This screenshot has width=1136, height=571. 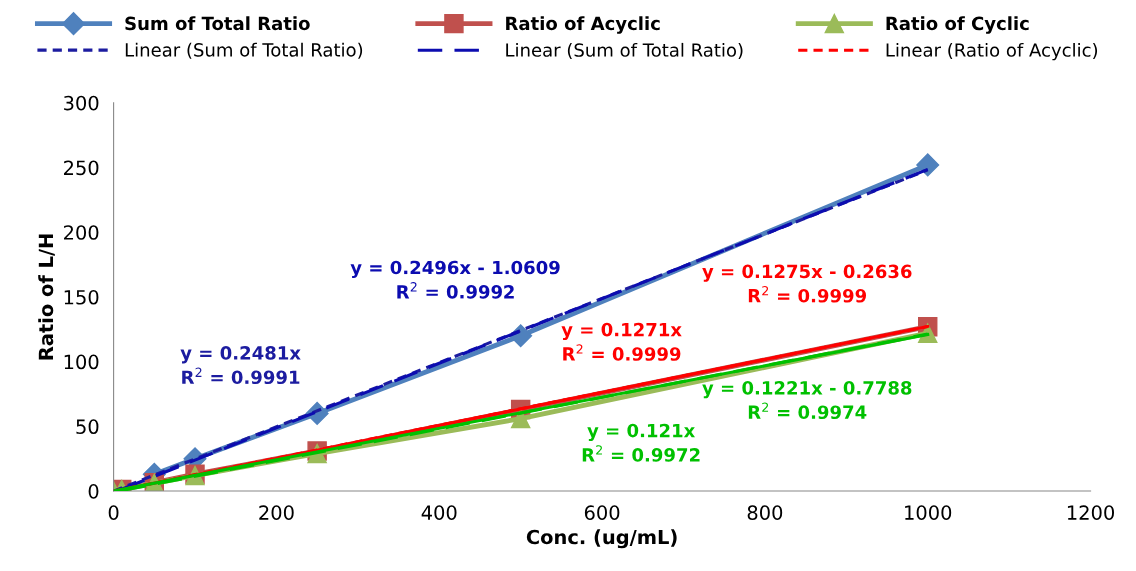 What do you see at coordinates (1091, 512) in the screenshot?
I see `x-tick-label: 1200` at bounding box center [1091, 512].